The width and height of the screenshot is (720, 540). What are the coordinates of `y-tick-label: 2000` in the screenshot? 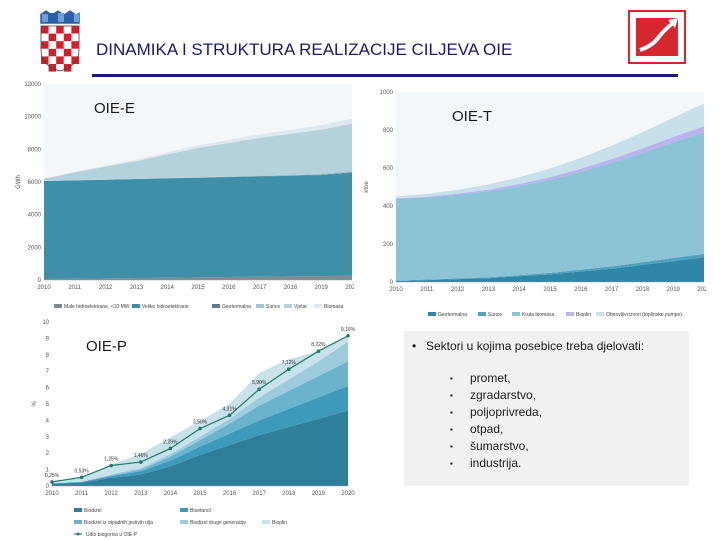 It's located at (35, 248).